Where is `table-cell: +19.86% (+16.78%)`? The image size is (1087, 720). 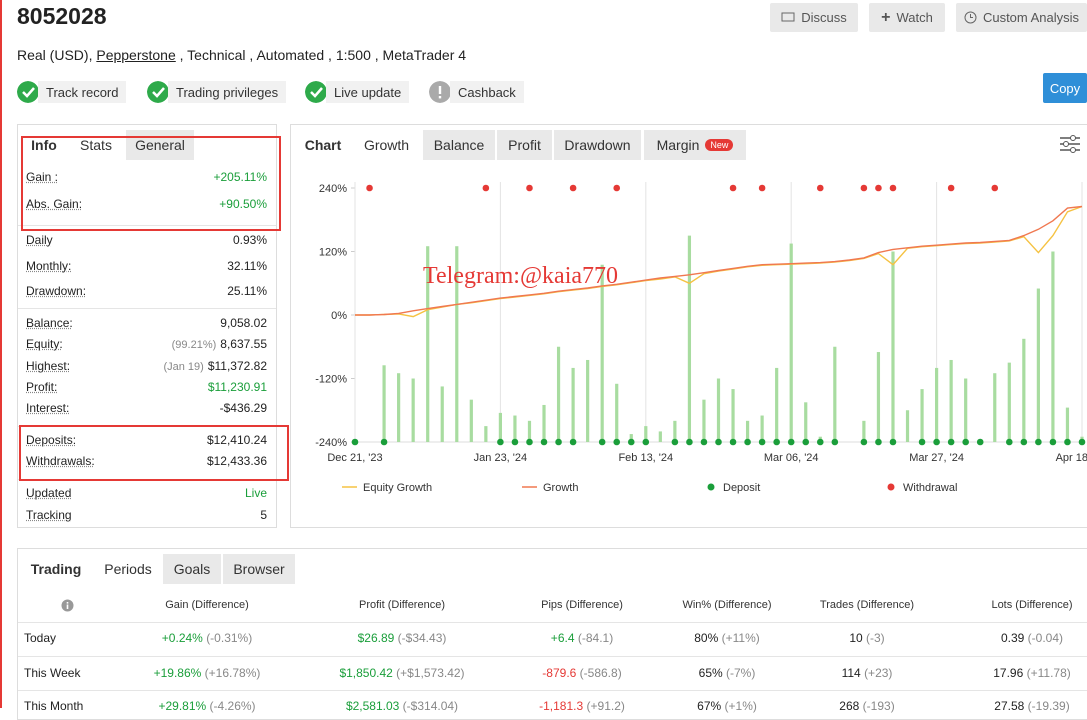
table-cell: +19.86% (+16.78%) is located at coordinates (207, 673).